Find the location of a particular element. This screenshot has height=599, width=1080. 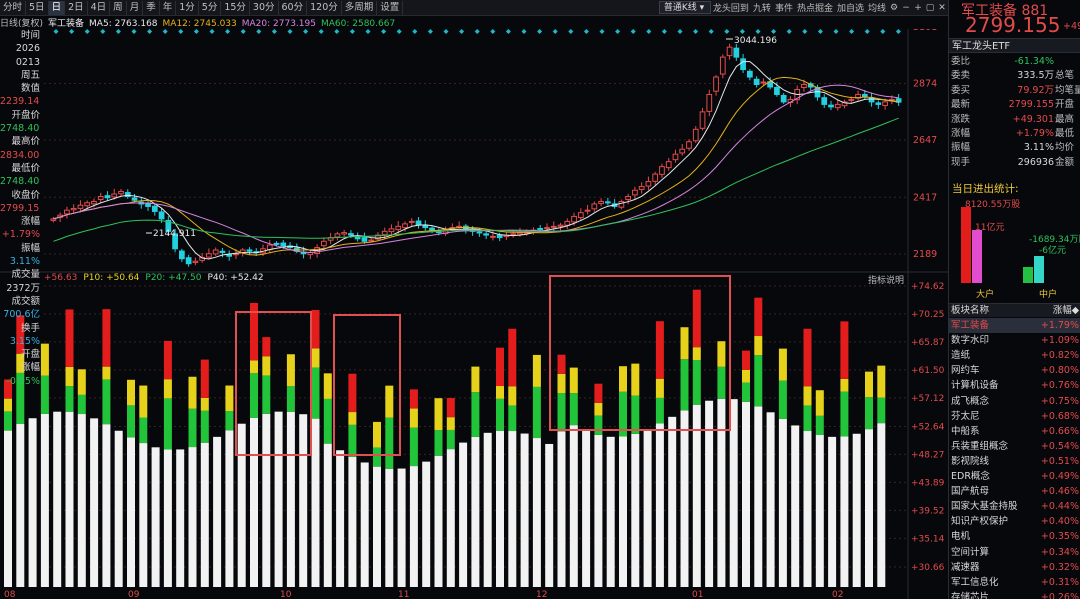

period-button: 5分 is located at coordinates (210, 7).